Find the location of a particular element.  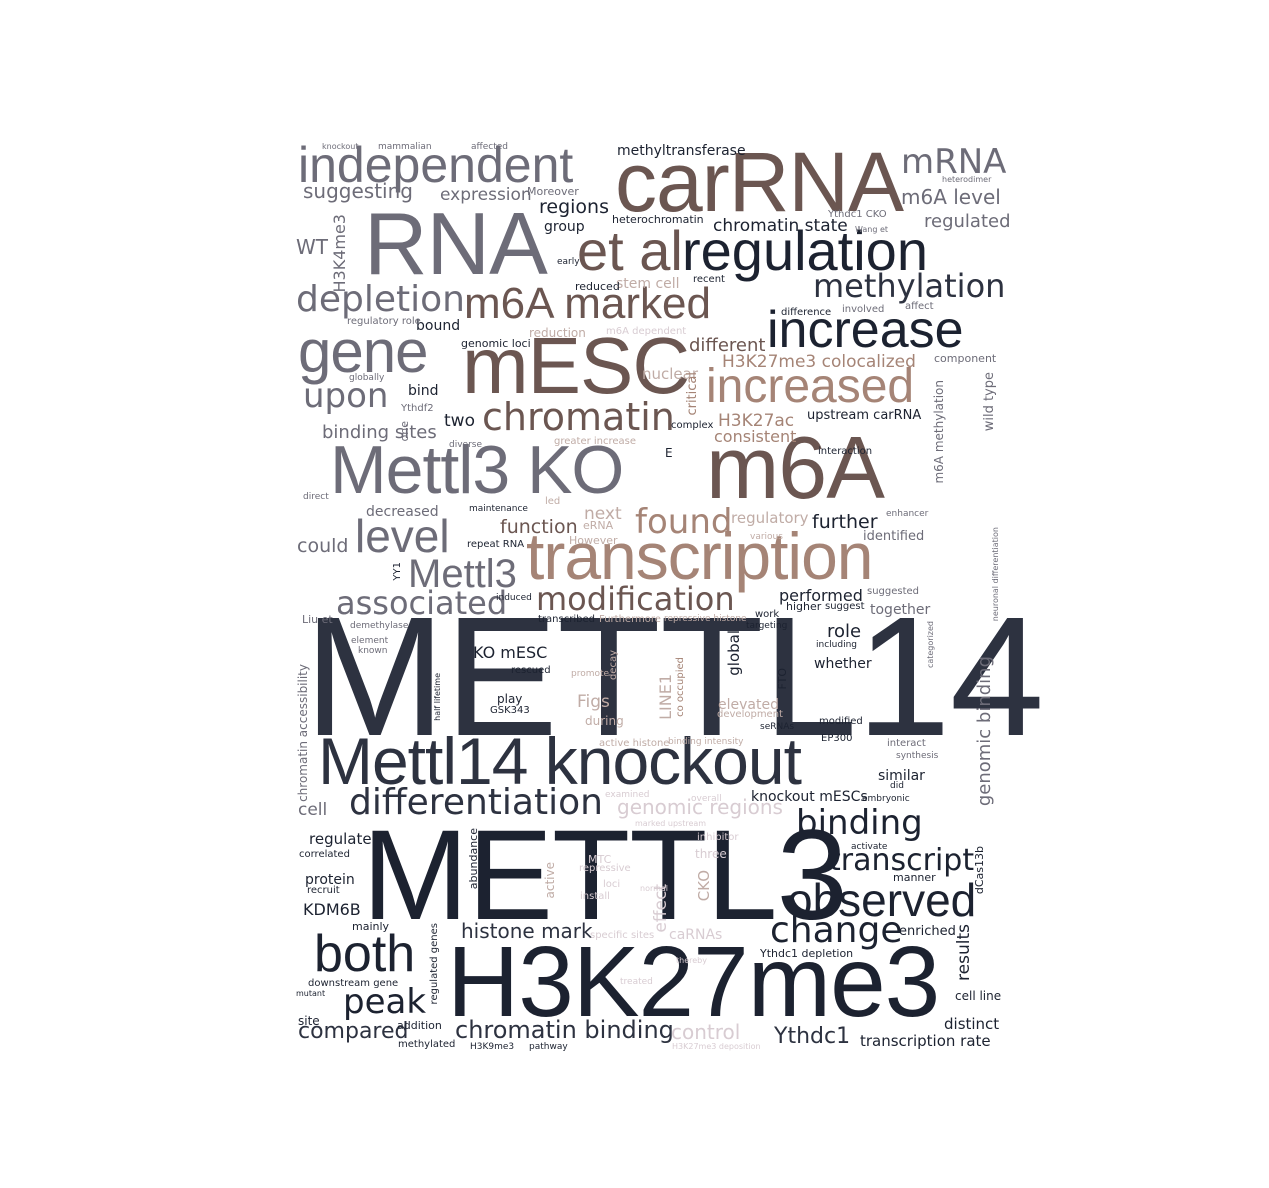

word-cko: CKO is located at coordinates (704, 886).